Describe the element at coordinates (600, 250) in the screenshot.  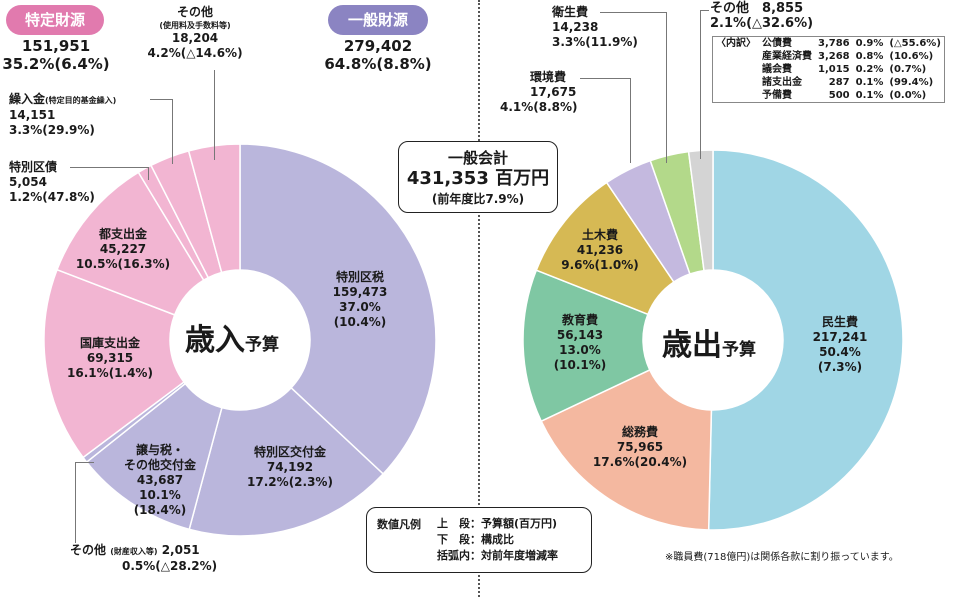
I see `exp-civil-label: 土木費 41,236 9.6%(1.0%)` at that location.